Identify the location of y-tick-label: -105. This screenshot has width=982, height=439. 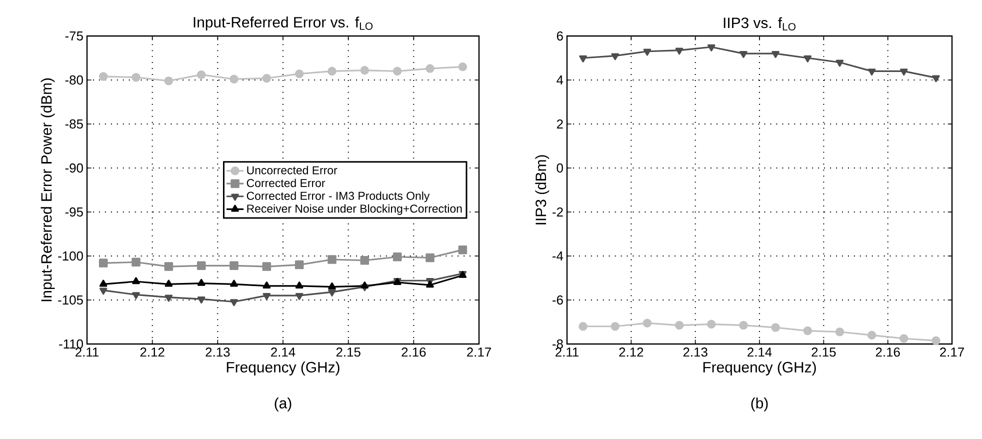
(70, 300).